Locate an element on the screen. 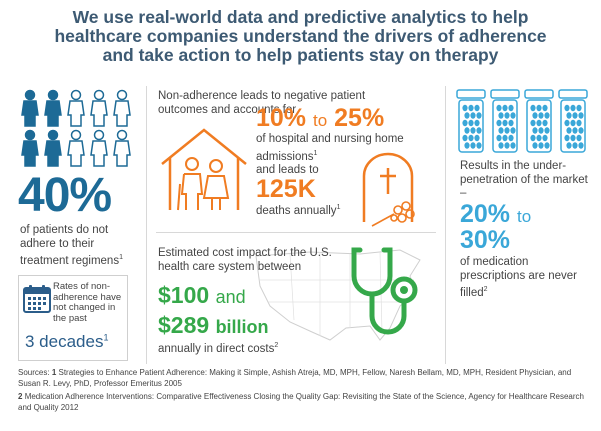 The width and height of the screenshot is (601, 431). cost-low-stat: $100 and is located at coordinates (202, 295).